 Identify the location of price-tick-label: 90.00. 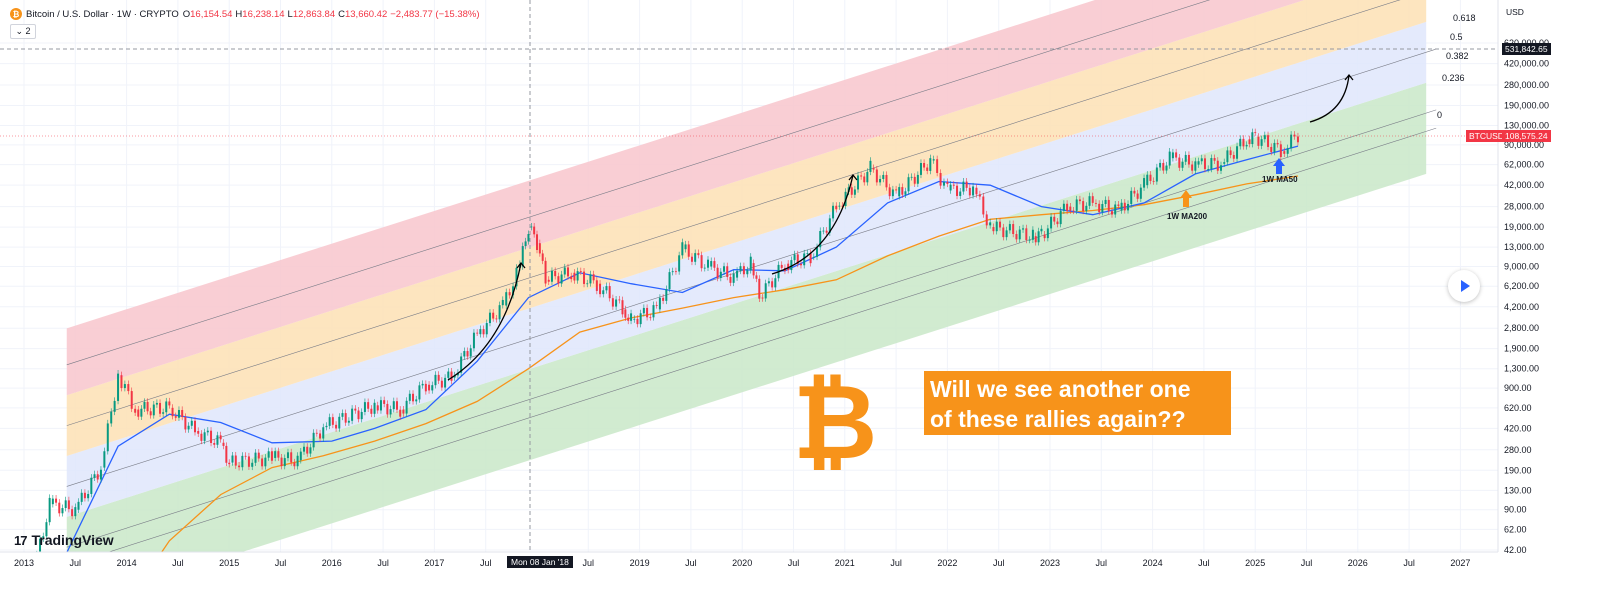
(1515, 510).